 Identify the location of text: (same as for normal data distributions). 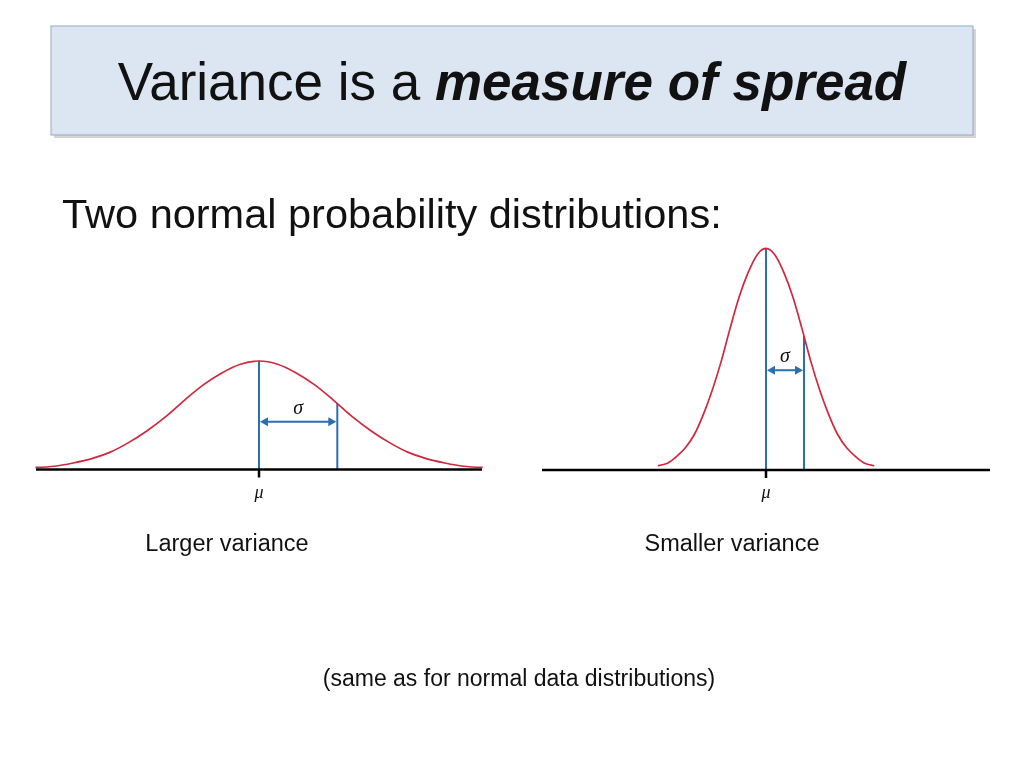
(519, 678).